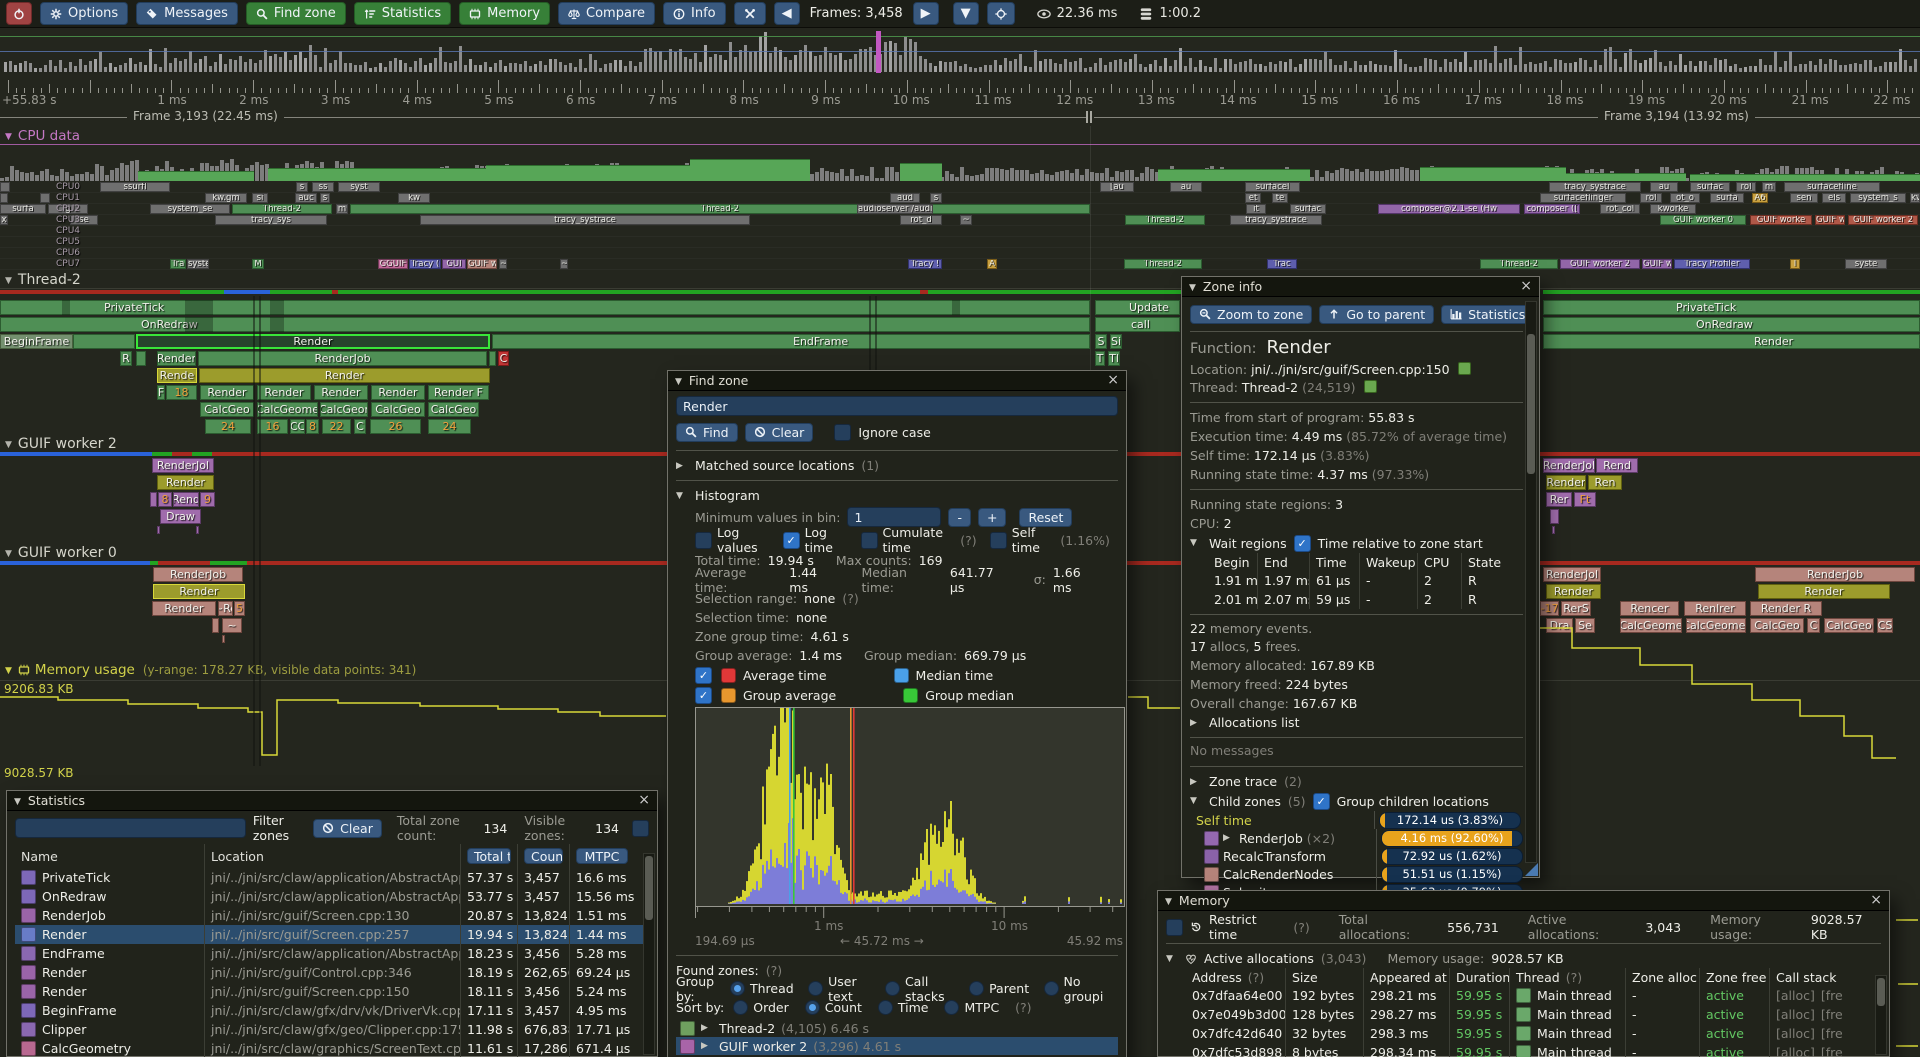  I want to click on zone-bar: Rend, so click(1617, 465).